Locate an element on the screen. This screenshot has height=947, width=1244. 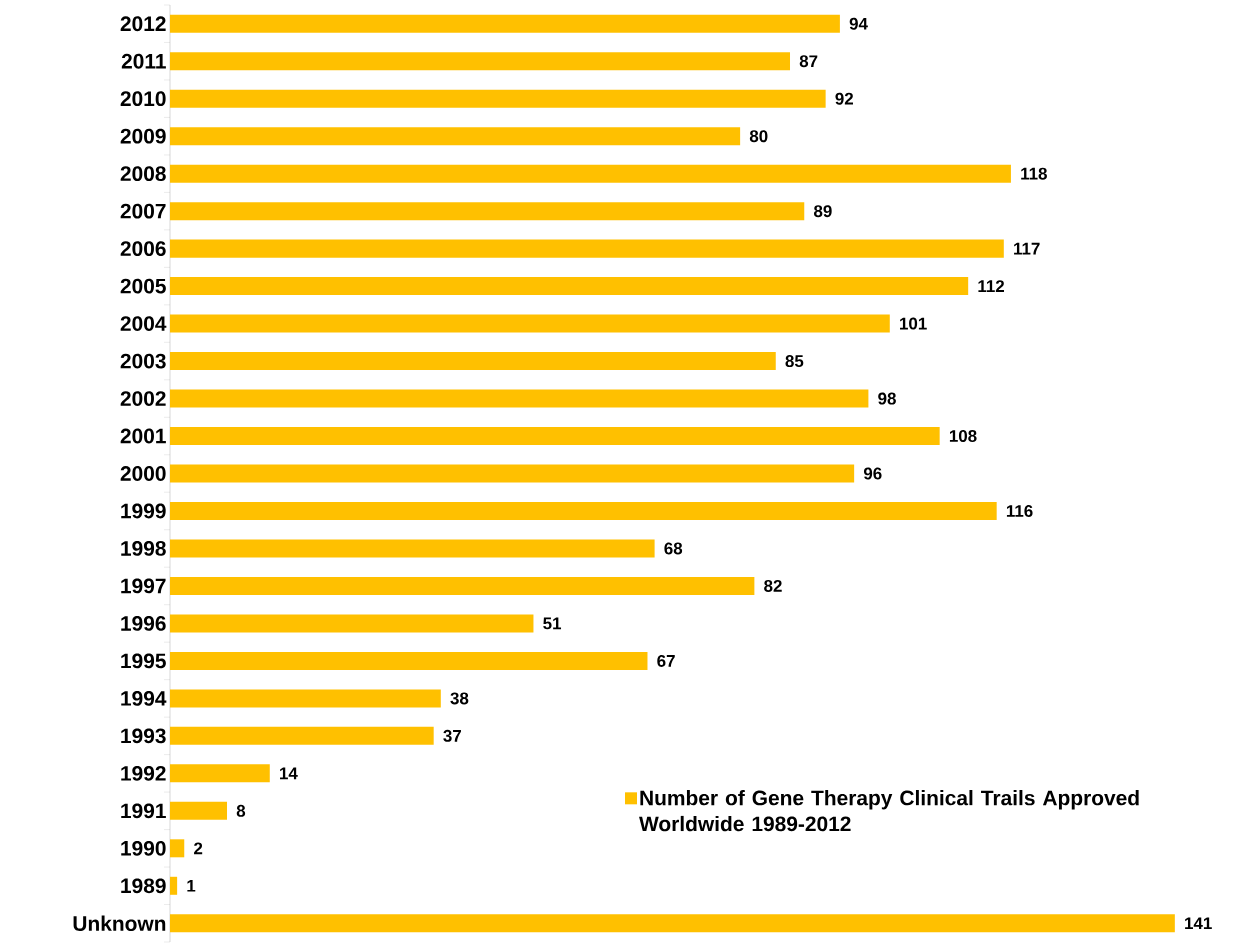
data-label: 94 is located at coordinates (858, 23).